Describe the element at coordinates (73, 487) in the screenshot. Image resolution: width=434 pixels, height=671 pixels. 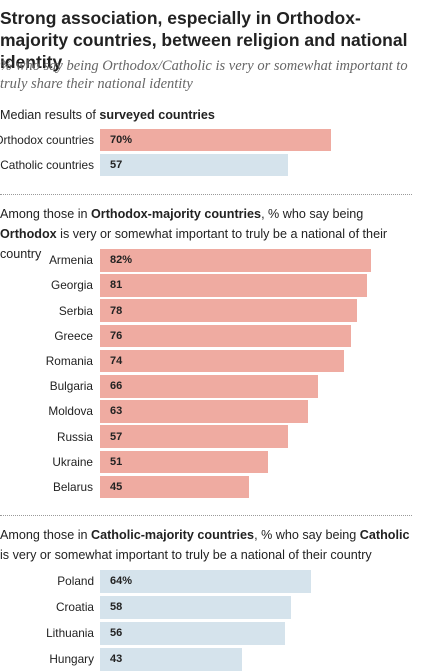
I see `category-label: Belarus` at that location.